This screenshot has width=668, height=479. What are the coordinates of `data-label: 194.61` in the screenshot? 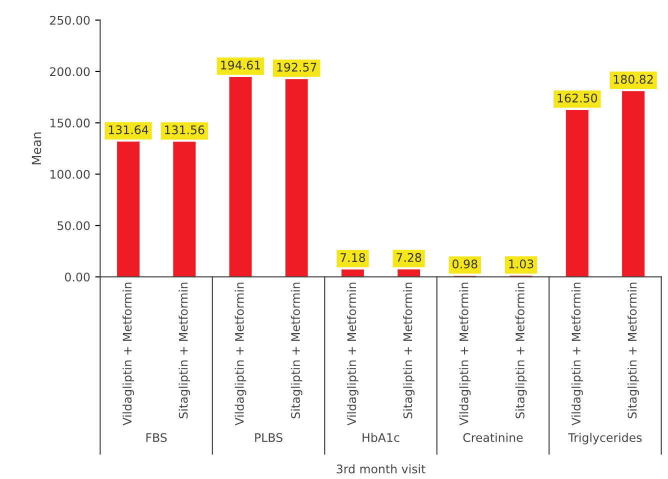 It's located at (240, 65).